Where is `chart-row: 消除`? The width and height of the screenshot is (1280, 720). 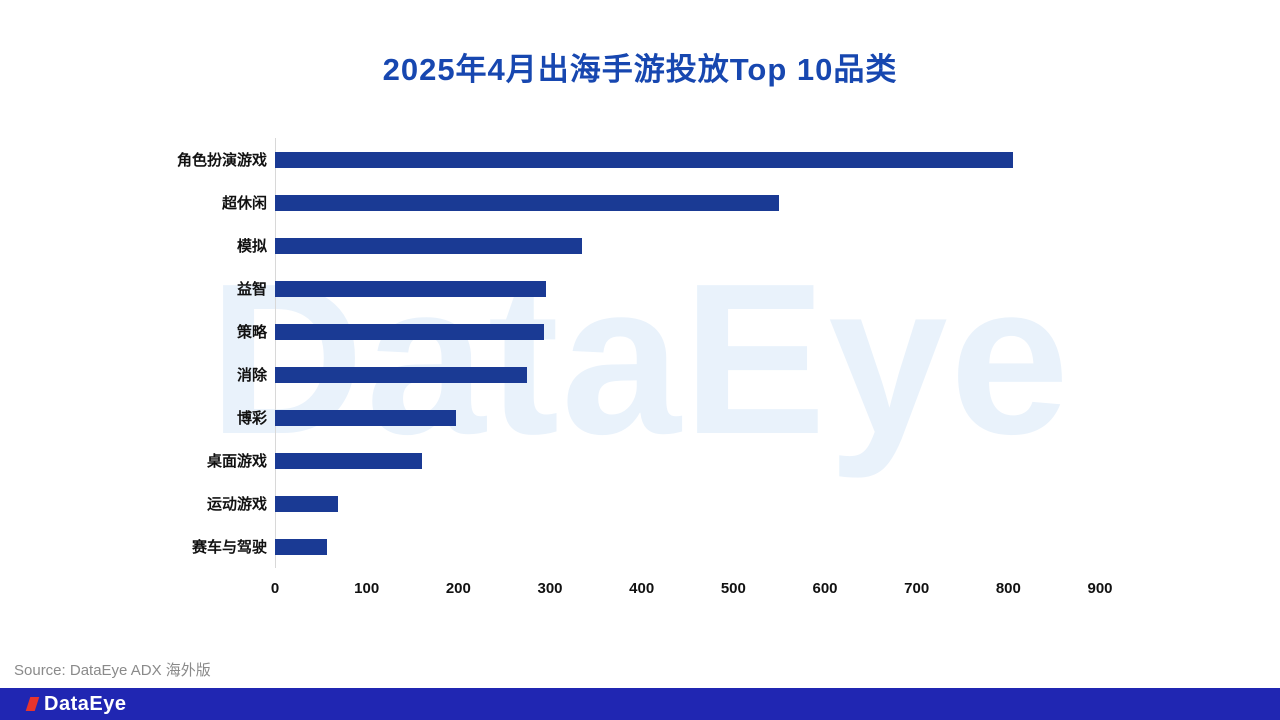 chart-row: 消除 is located at coordinates (640, 374).